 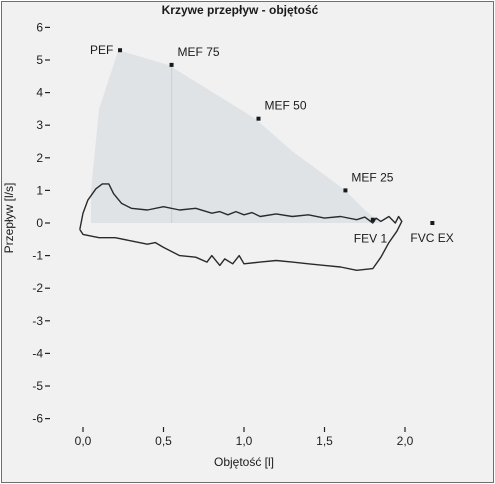 I want to click on y-axis-label: Przepływ [l/s], so click(x=9, y=218).